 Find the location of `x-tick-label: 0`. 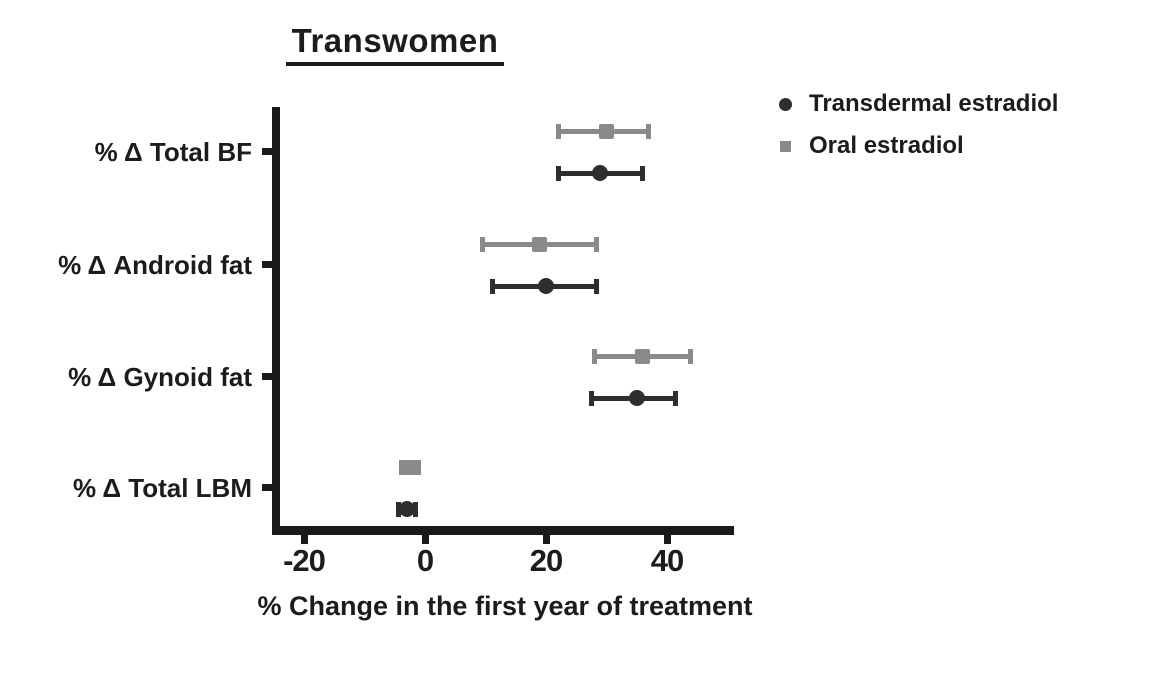

x-tick-label: 0 is located at coordinates (425, 560).